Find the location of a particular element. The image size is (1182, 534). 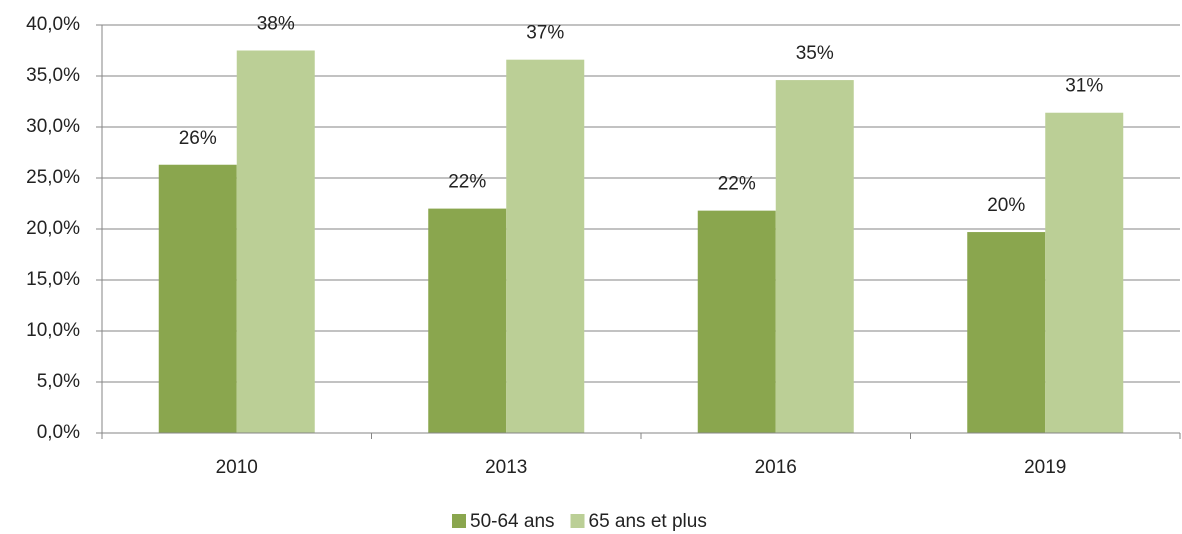

y-tick-label: 30,0% is located at coordinates (53, 126).